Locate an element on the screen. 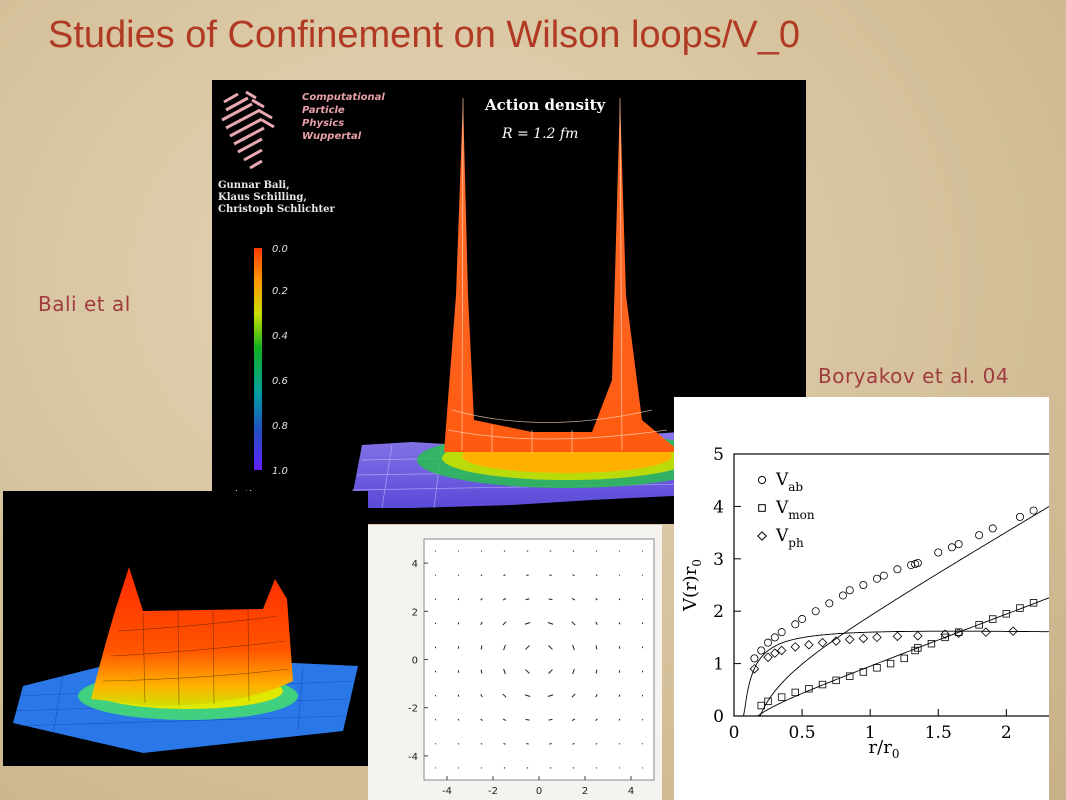 The width and height of the screenshot is (1066, 800). legend-entry-mon: Vmon is located at coordinates (795, 510).